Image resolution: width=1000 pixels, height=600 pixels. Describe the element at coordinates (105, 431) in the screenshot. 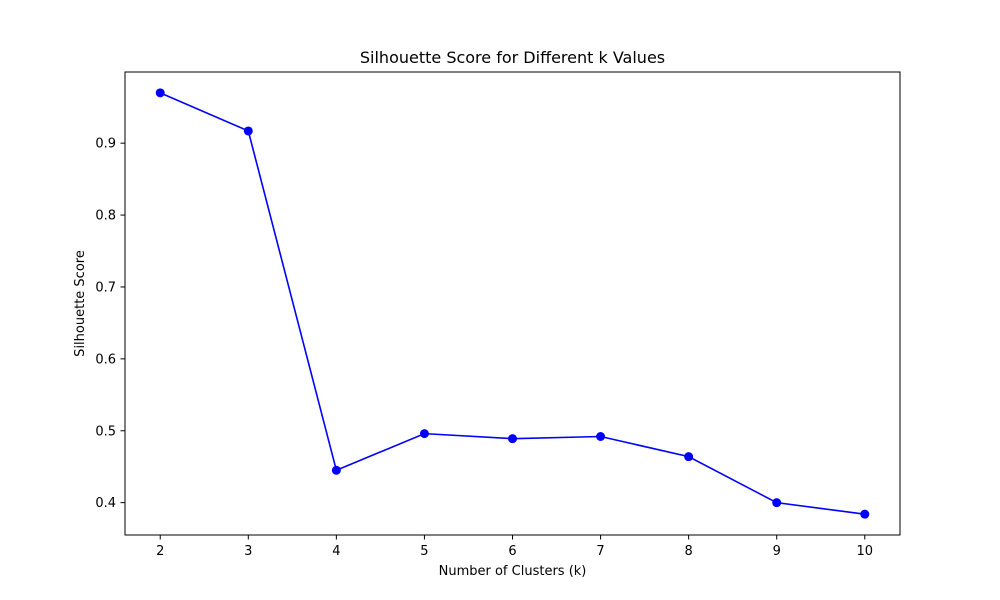

I see `y-tick-label: 0.5` at that location.